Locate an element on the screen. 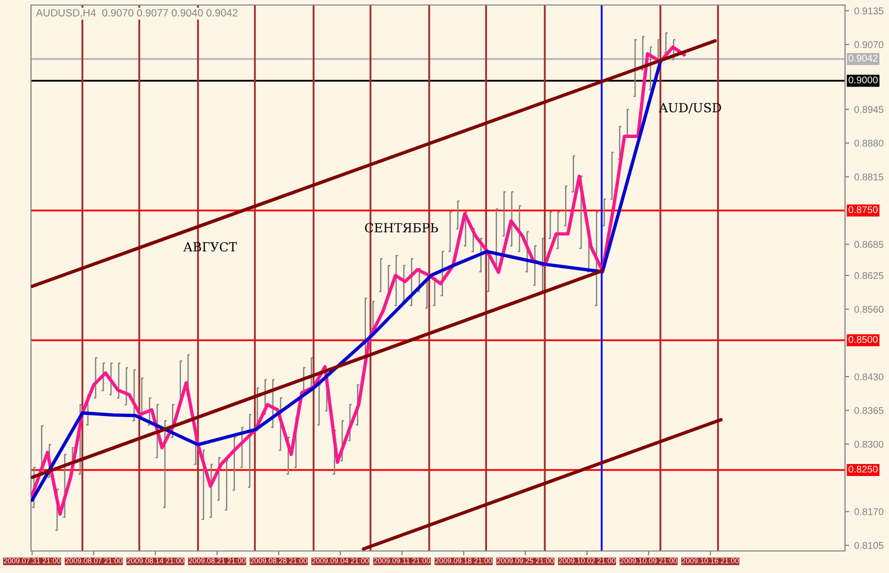 The height and width of the screenshot is (573, 889). ref-line-label: 0.9042 is located at coordinates (863, 58).